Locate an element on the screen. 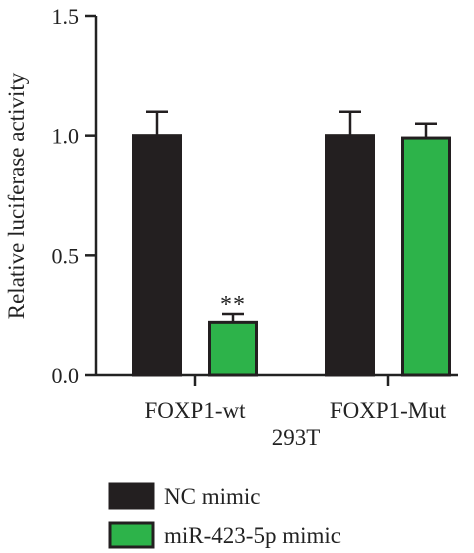  annotations: ** is located at coordinates (233, 305).